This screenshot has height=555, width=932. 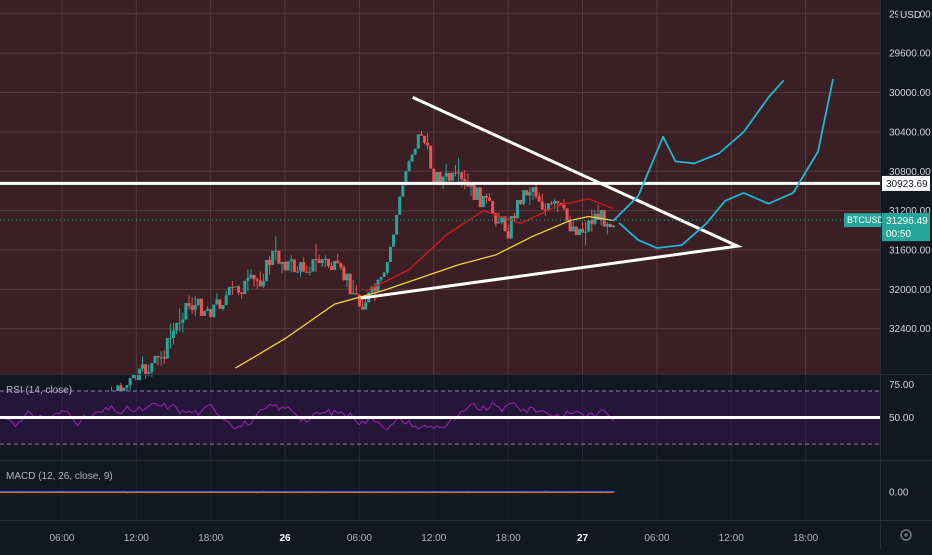 What do you see at coordinates (898, 234) in the screenshot?
I see `countdown-timer: 00:50` at bounding box center [898, 234].